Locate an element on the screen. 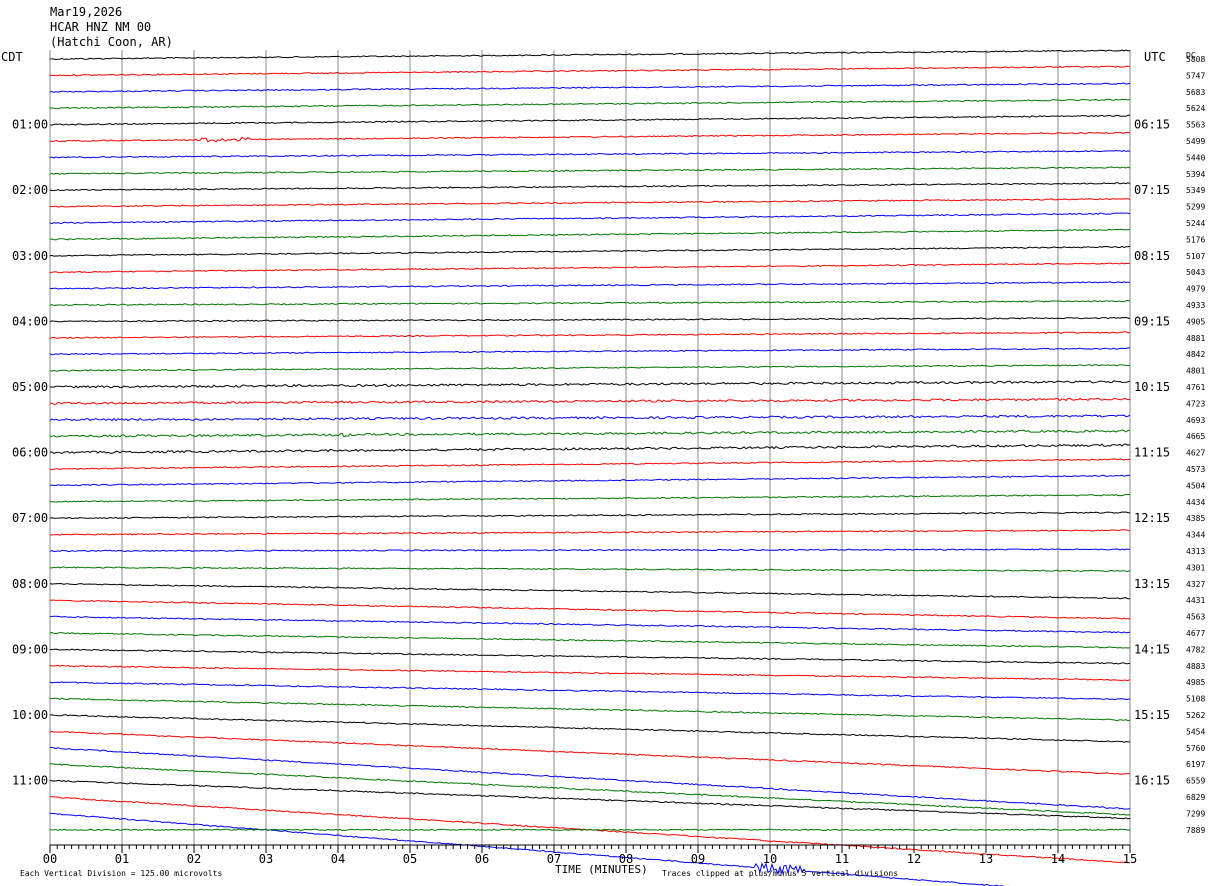 The image size is (1210, 886). dc-offset-label: 4979 is located at coordinates (1195, 289).